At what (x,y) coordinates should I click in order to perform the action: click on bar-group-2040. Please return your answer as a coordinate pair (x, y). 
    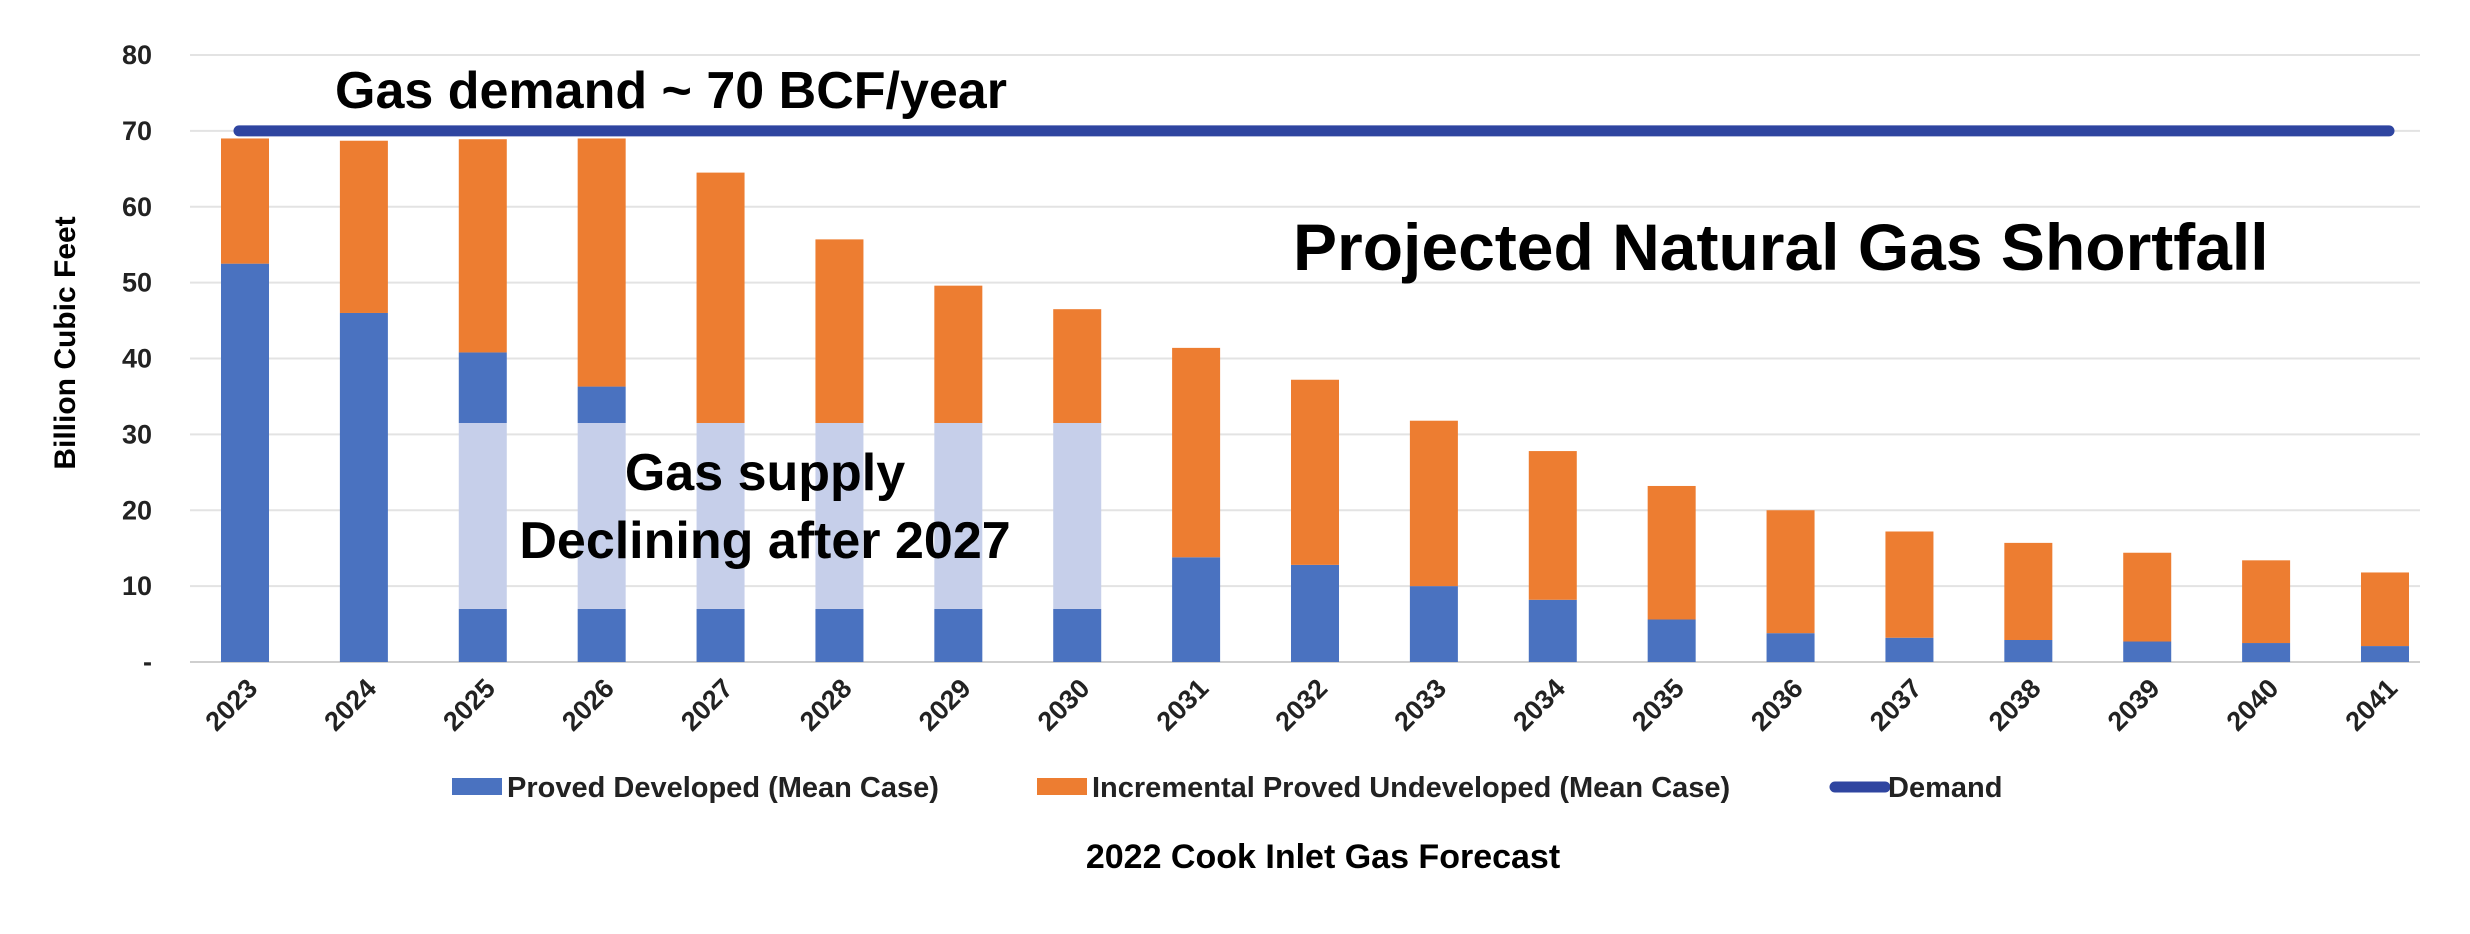
    Looking at the image, I should click on (2266, 611).